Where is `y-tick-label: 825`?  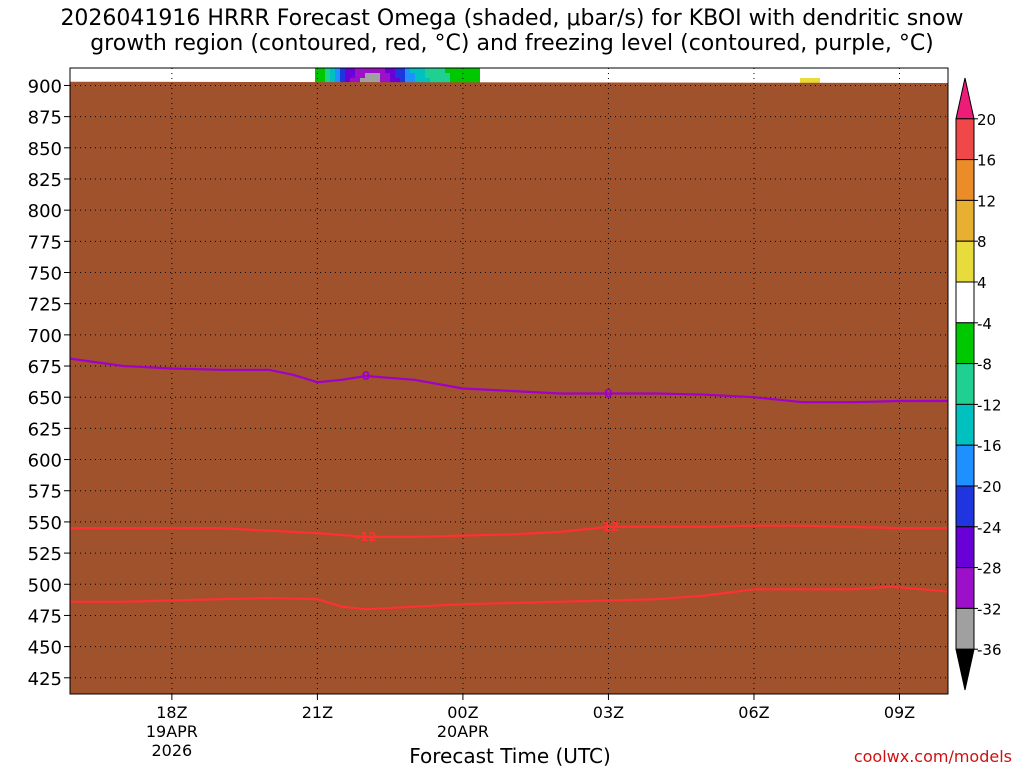 y-tick-label: 825 is located at coordinates (45, 180).